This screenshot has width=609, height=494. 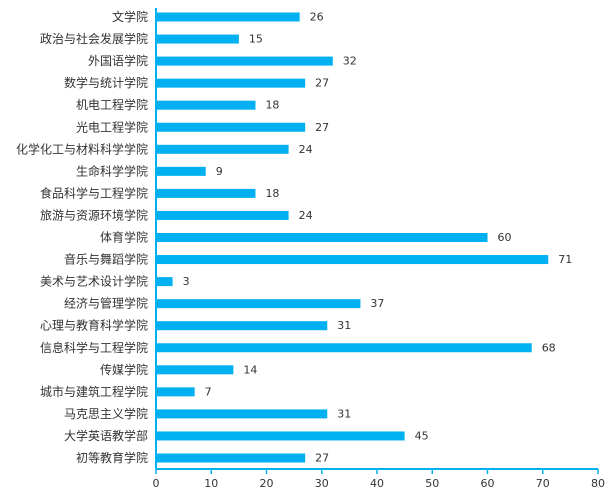 I want to click on value-label: 3, so click(x=186, y=281).